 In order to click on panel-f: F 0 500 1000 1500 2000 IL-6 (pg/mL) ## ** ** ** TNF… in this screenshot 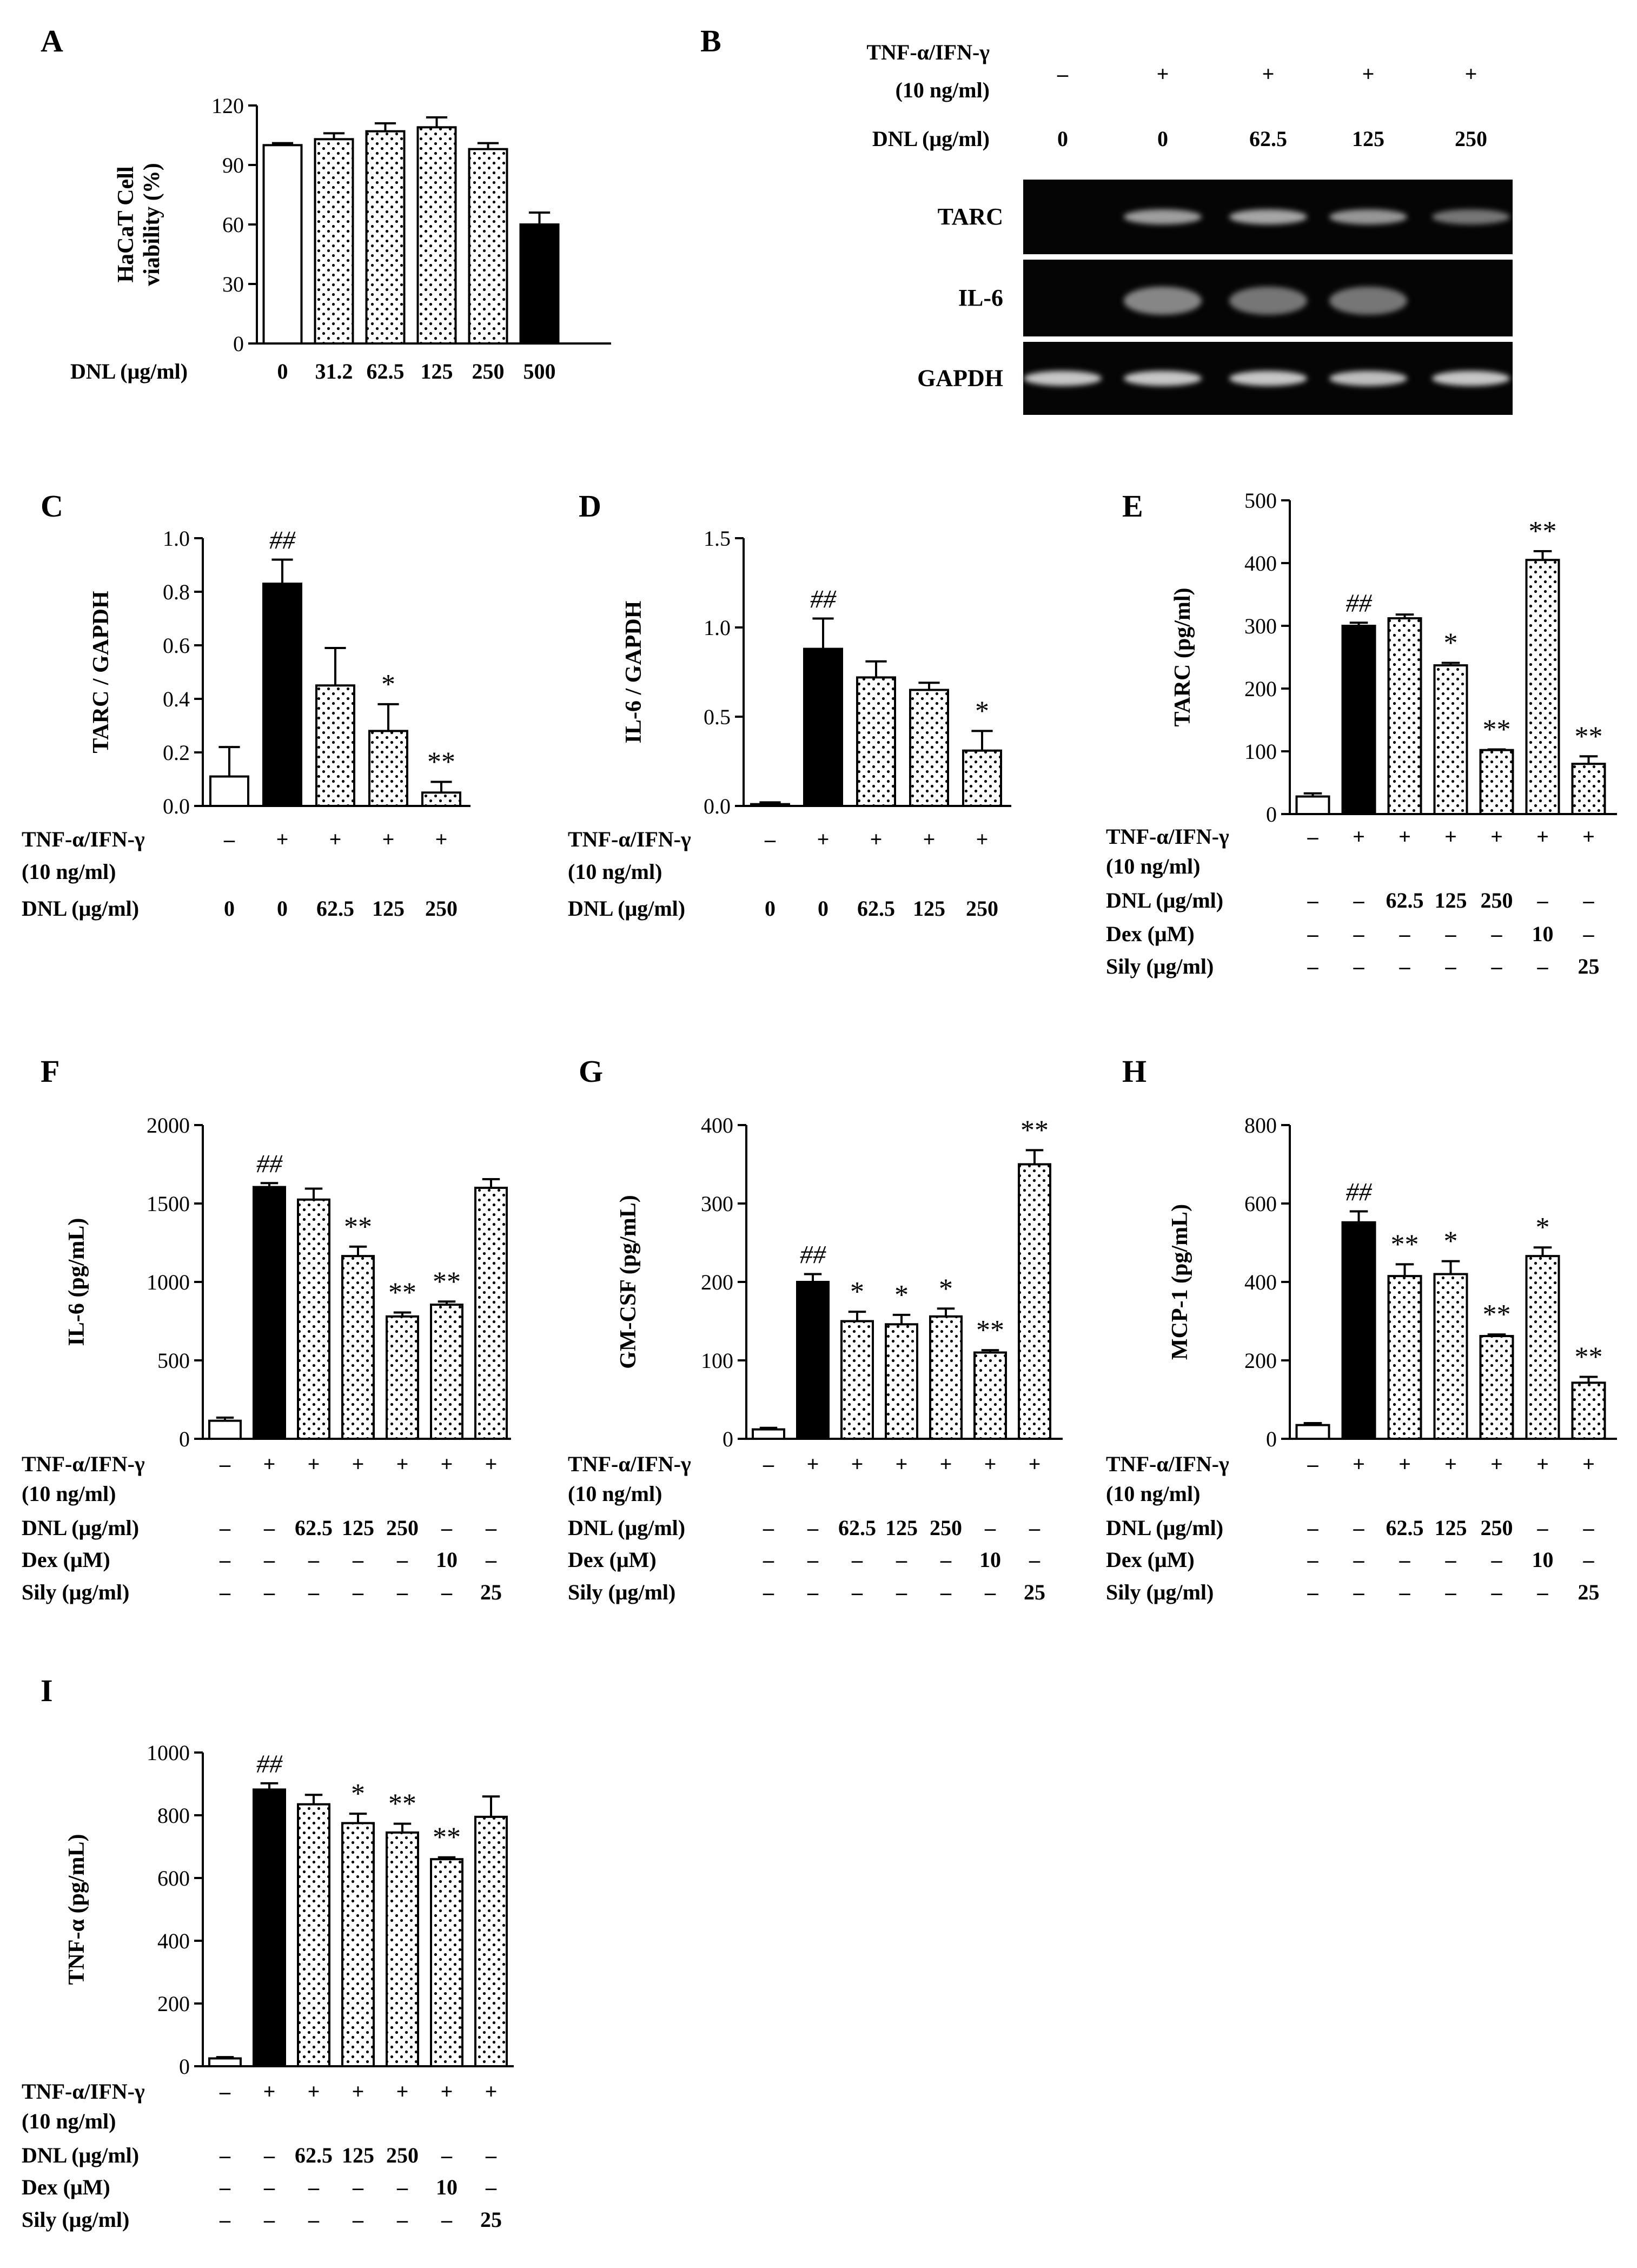, I will do `click(266, 1329)`.